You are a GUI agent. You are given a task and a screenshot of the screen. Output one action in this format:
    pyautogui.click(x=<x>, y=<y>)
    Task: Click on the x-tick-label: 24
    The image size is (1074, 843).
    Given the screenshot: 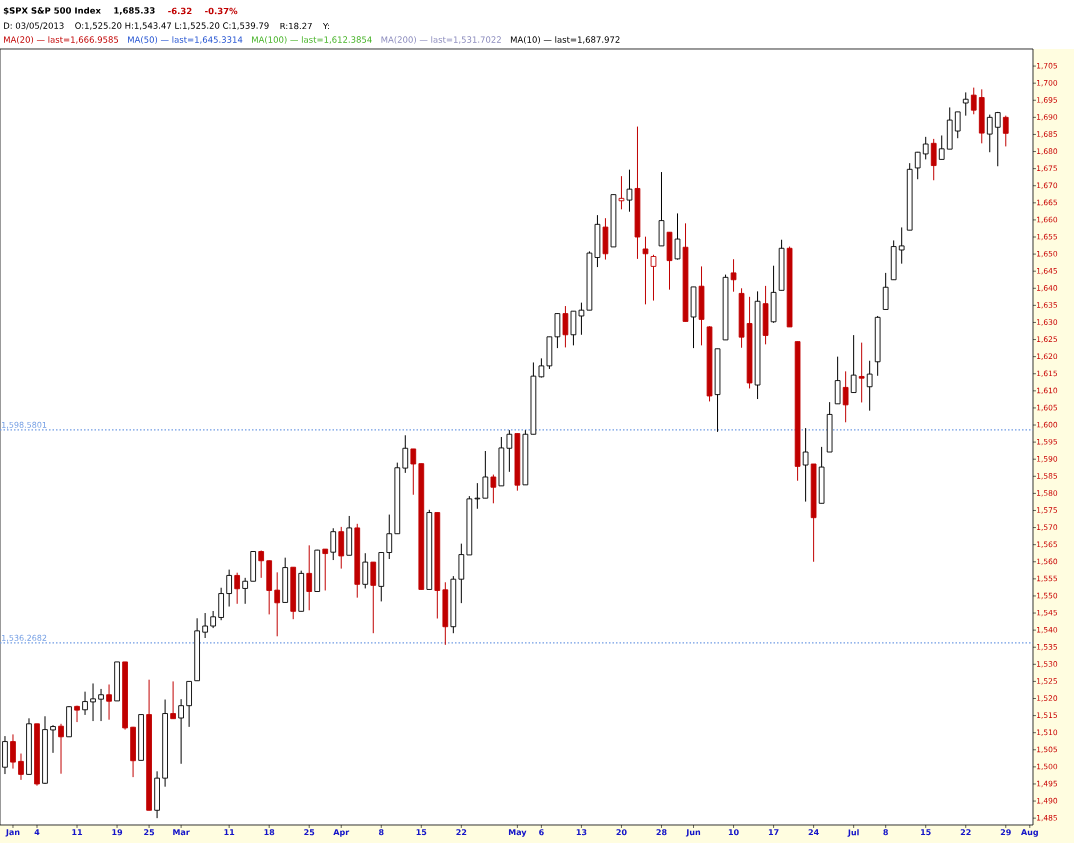 What is the action you would take?
    pyautogui.click(x=813, y=832)
    